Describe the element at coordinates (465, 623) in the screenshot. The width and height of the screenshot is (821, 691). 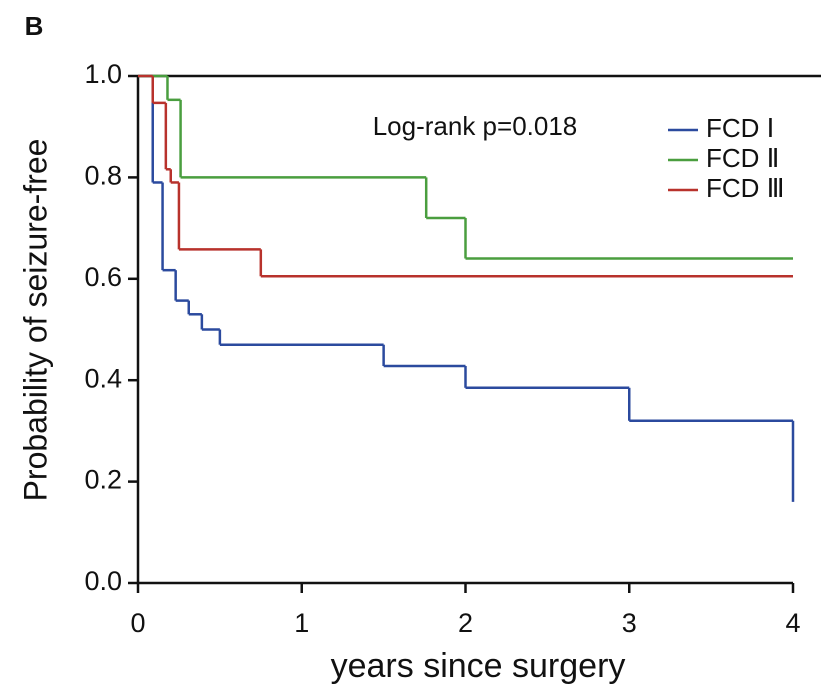
I see `x-tick-label: 2` at that location.